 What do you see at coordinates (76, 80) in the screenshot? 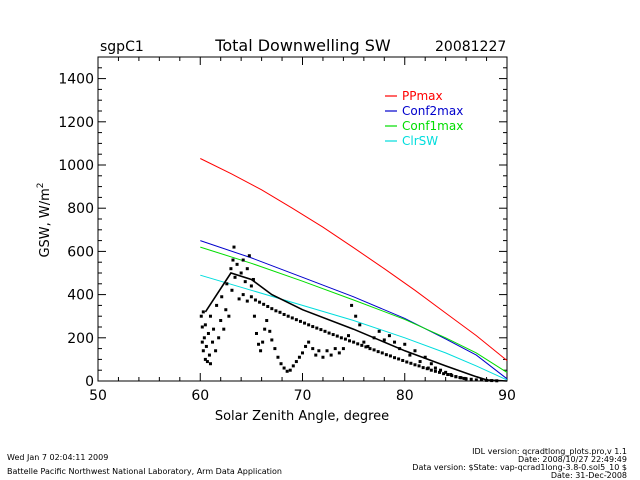
I see `y-tick-label: 1400` at bounding box center [76, 80].